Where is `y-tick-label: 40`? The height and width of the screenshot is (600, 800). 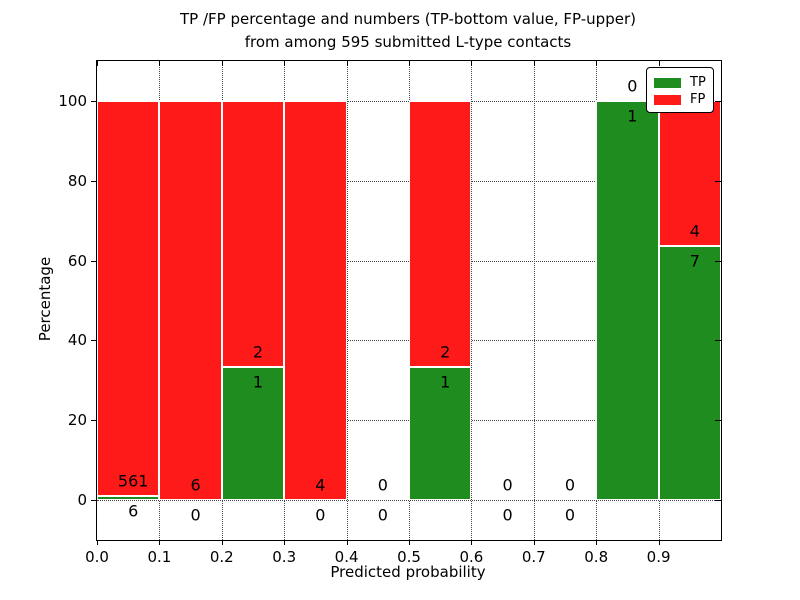 y-tick-label: 40 is located at coordinates (77, 340).